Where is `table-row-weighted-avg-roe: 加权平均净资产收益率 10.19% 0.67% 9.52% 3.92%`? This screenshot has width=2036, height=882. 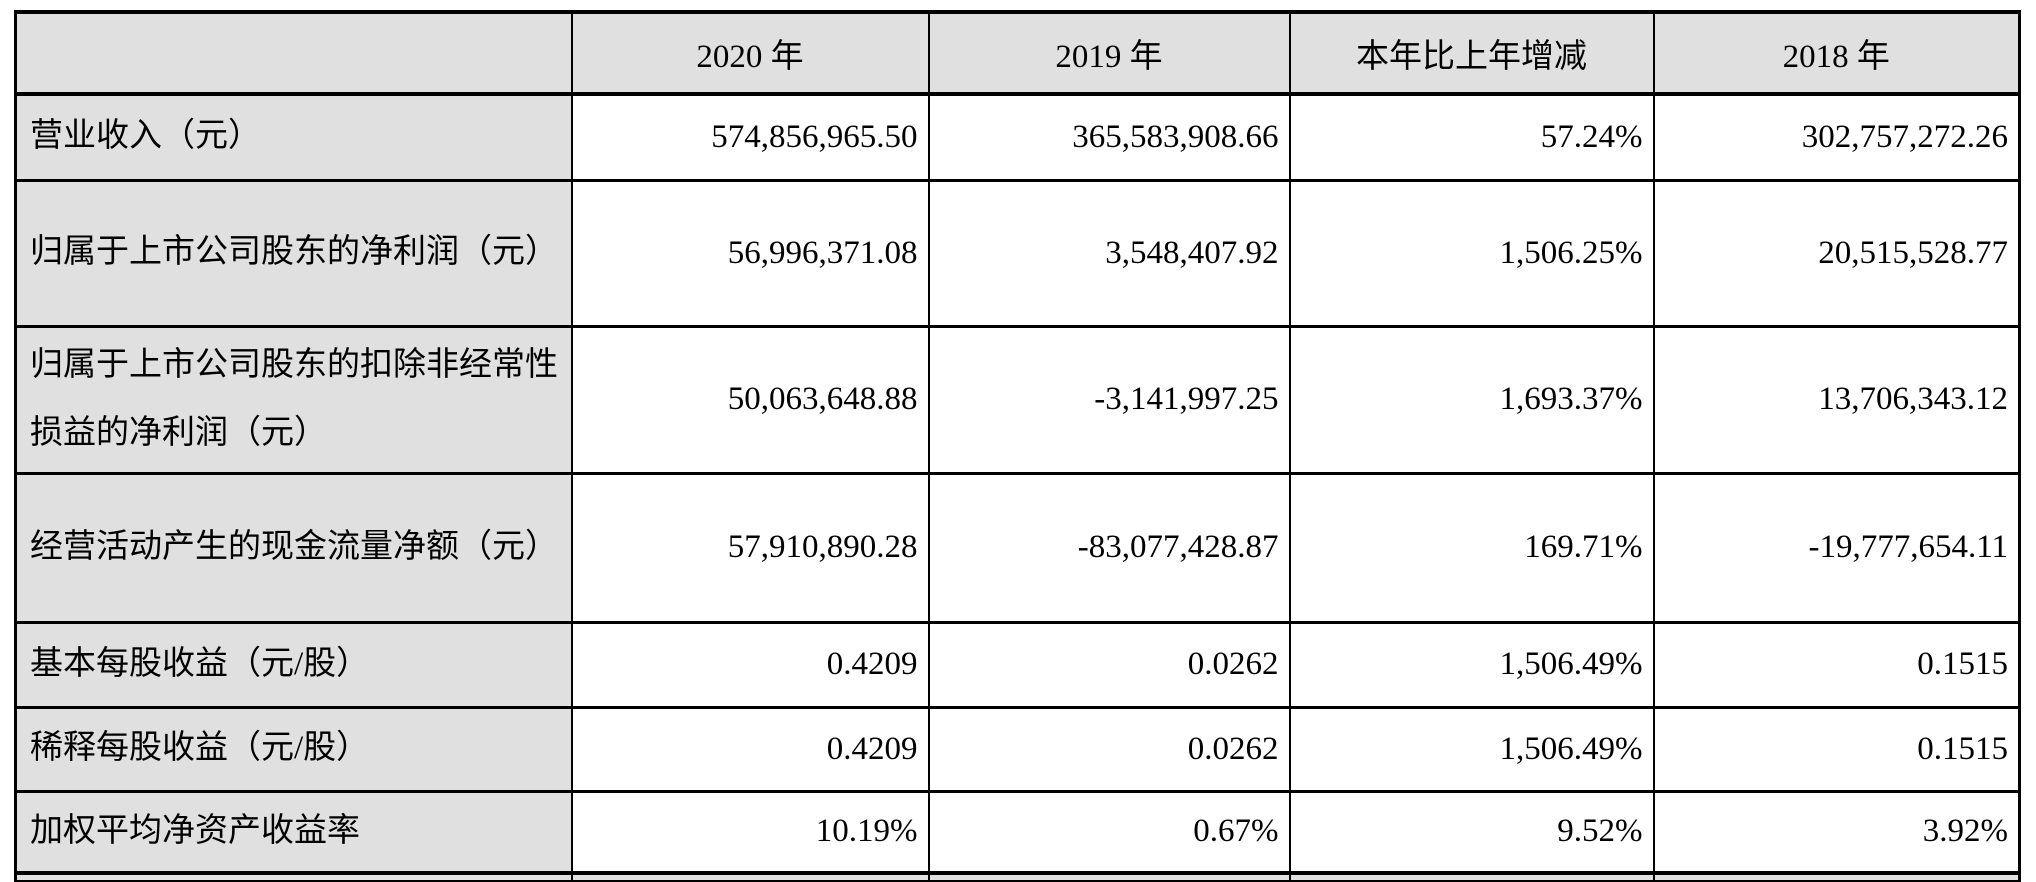 table-row-weighted-avg-roe: 加权平均净资产收益率 10.19% 0.67% 9.52% 3.92% is located at coordinates (1017, 832).